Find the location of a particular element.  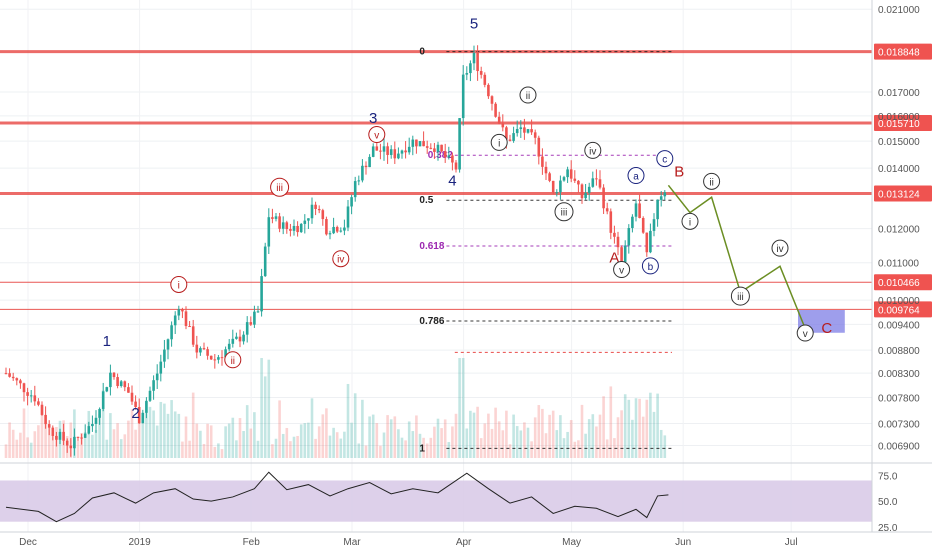

y-tick-label: 0.016000 is located at coordinates (899, 117).